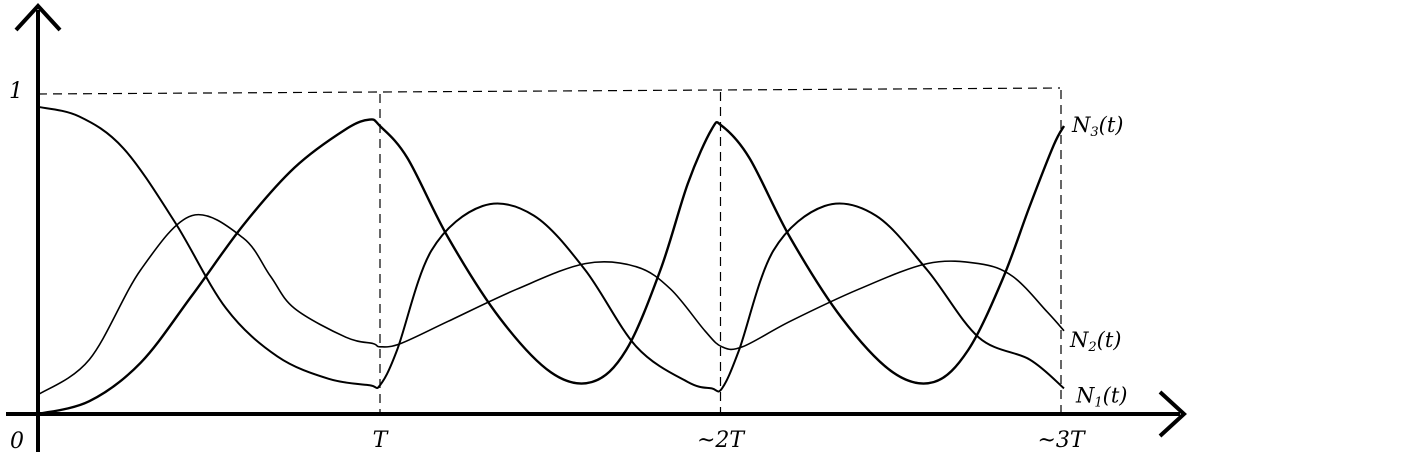 This screenshot has width=1427, height=458. What do you see at coordinates (16, 91) in the screenshot?
I see `y-tick-label-1: 1` at bounding box center [16, 91].